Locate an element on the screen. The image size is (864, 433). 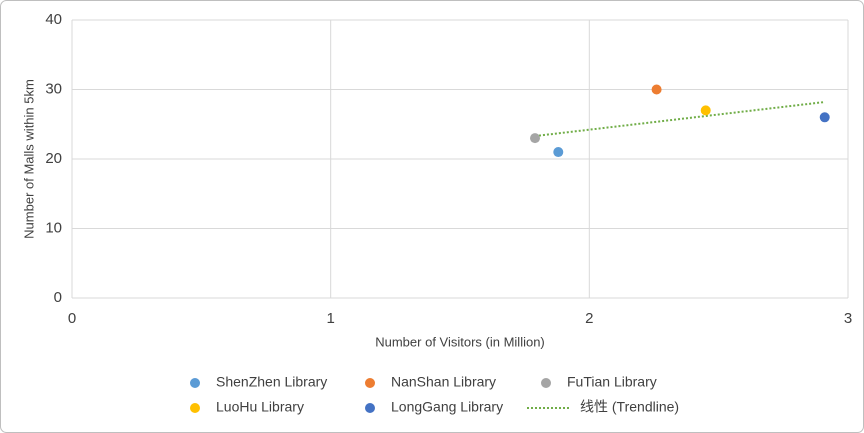
y-tick-label: 30 is located at coordinates (53, 88).